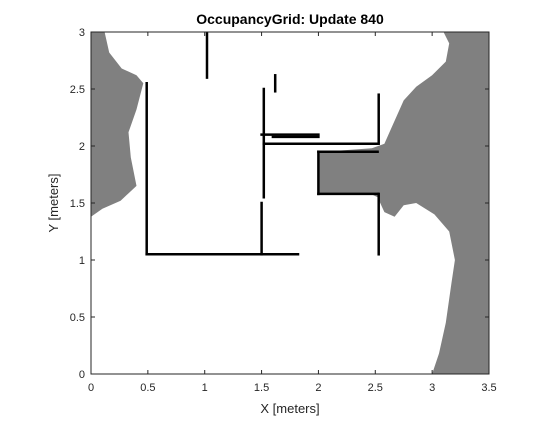 The width and height of the screenshot is (560, 425). What do you see at coordinates (432, 388) in the screenshot?
I see `x-tick-label: 3` at bounding box center [432, 388].